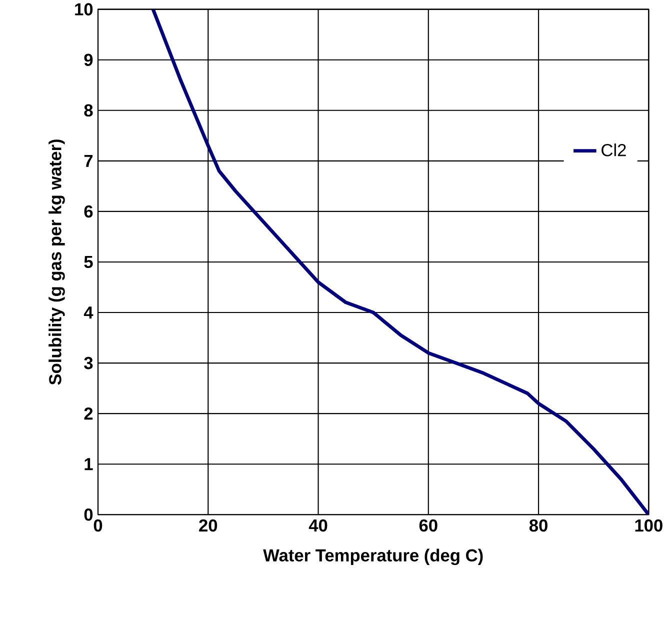 Image resolution: width=668 pixels, height=620 pixels. Describe the element at coordinates (648, 525) in the screenshot. I see `x-tick-label: 100` at that location.